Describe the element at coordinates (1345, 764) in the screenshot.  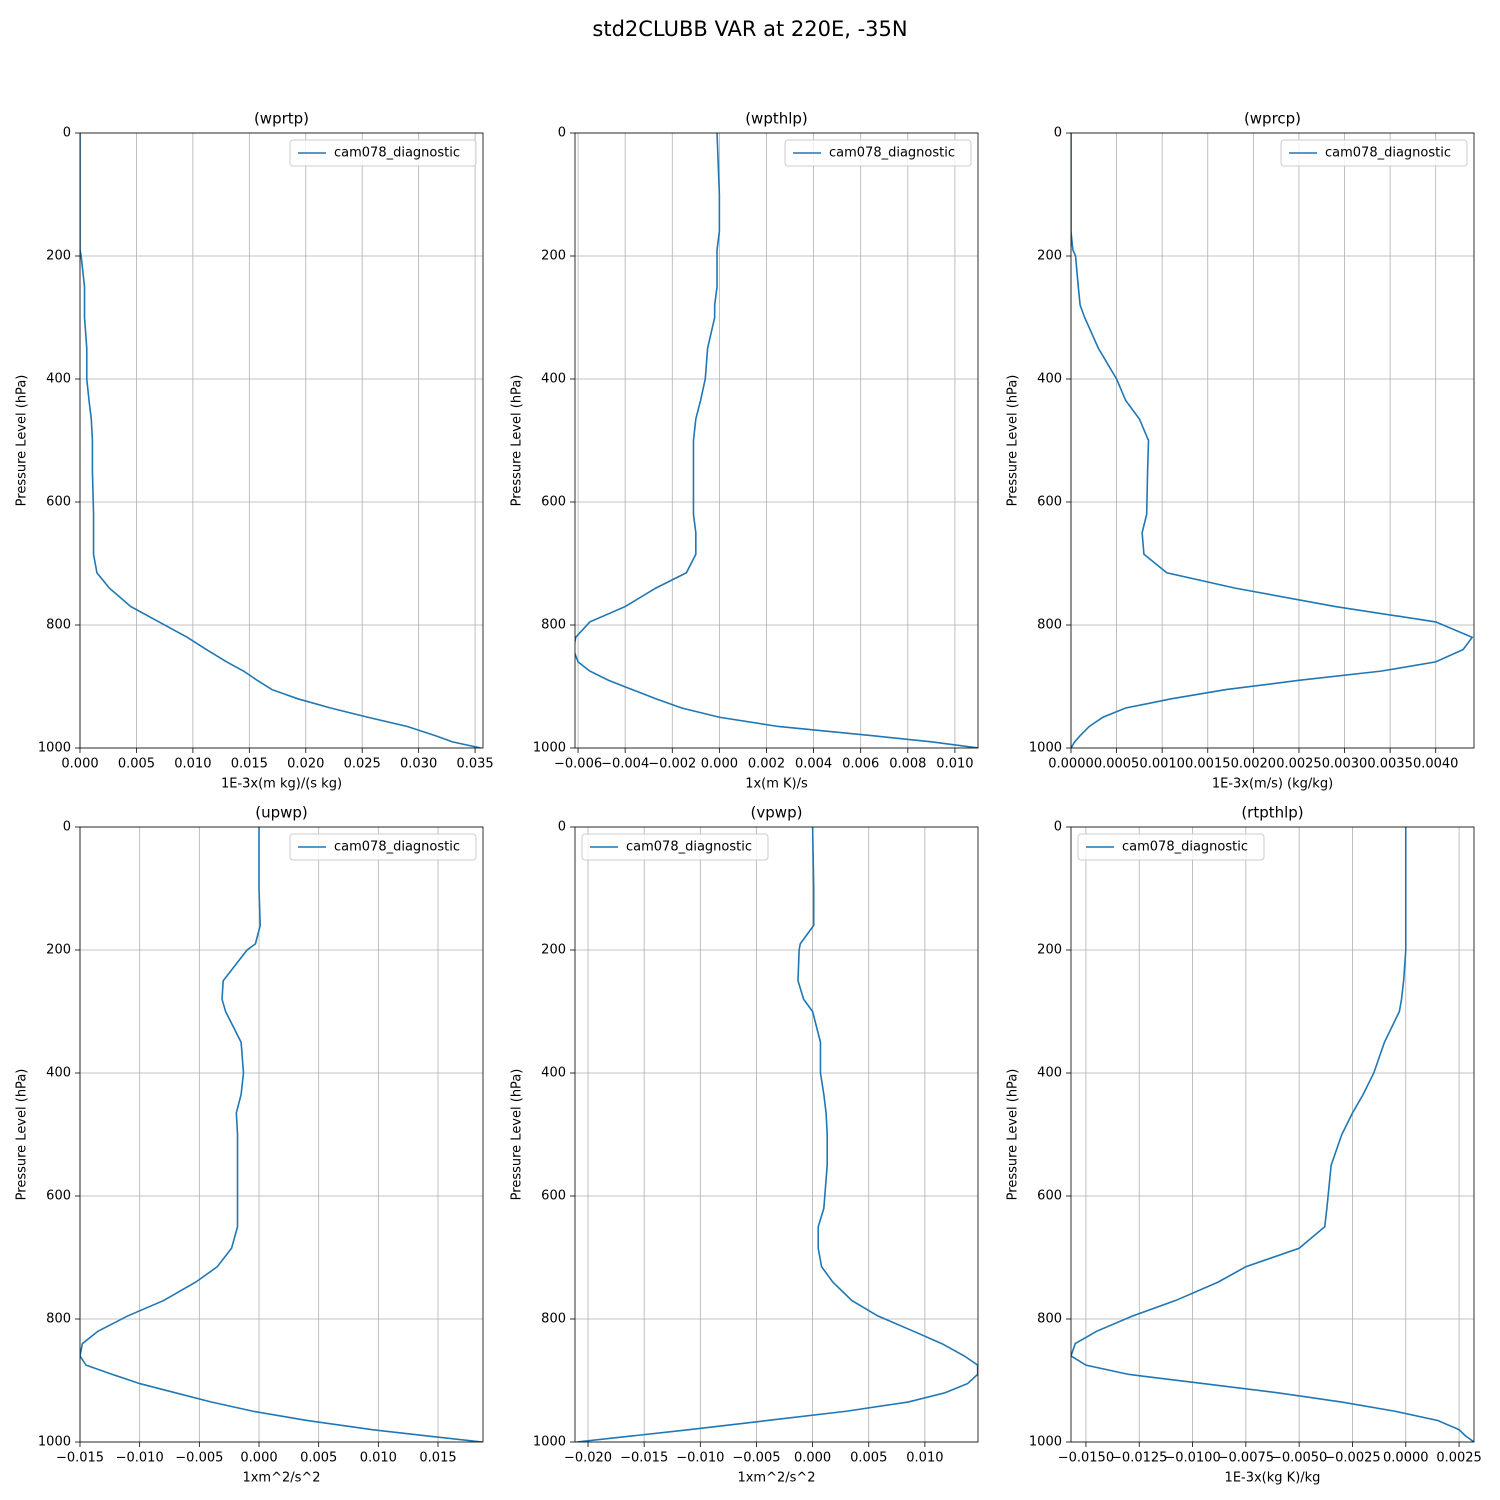
I see `x-tick-label: 0.0030` at that location.